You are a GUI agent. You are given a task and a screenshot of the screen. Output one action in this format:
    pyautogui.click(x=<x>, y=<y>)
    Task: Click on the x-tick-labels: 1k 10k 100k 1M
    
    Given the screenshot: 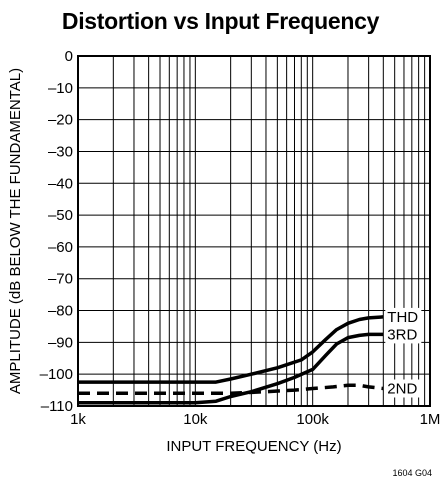 What is the action you would take?
    pyautogui.click(x=255, y=419)
    